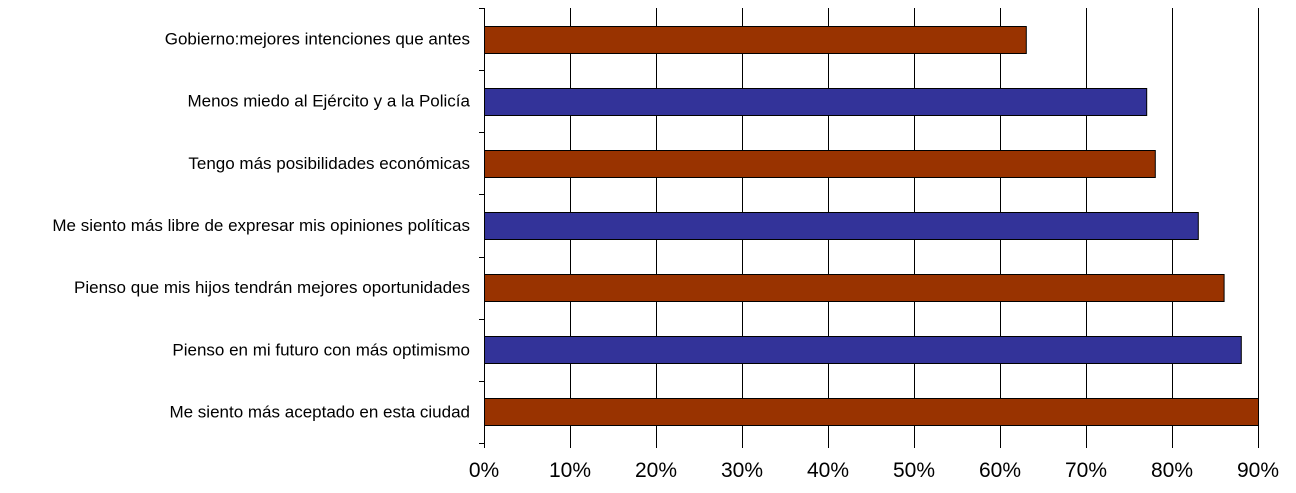 This screenshot has height=493, width=1296. What do you see at coordinates (1172, 470) in the screenshot?
I see `x-tick-label-80: 80%` at bounding box center [1172, 470].